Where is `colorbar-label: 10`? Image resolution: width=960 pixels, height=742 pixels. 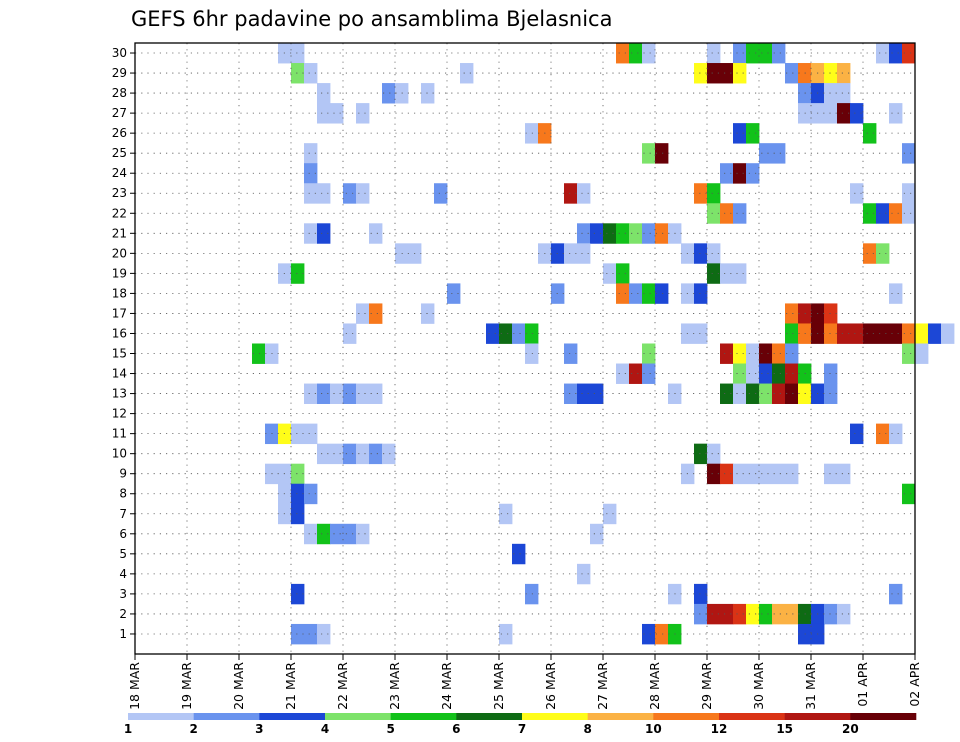
colorbar-label: 10 is located at coordinates (653, 729).